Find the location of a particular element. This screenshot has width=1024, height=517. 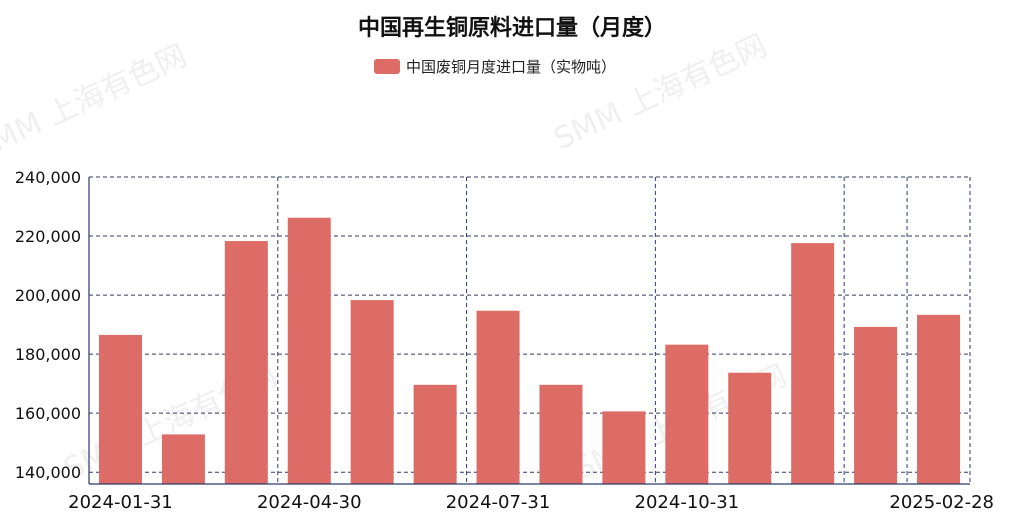

x-tick-label: 2025-02-28 is located at coordinates (941, 502).